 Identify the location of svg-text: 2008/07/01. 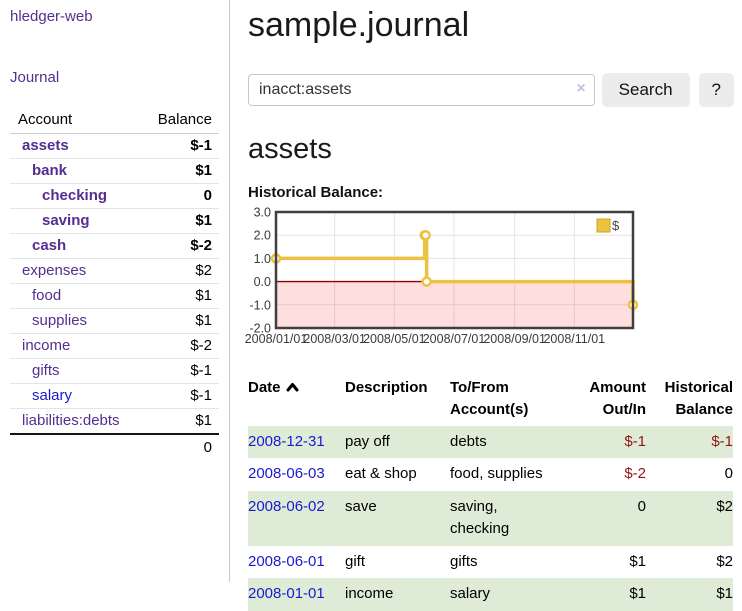
(454, 339).